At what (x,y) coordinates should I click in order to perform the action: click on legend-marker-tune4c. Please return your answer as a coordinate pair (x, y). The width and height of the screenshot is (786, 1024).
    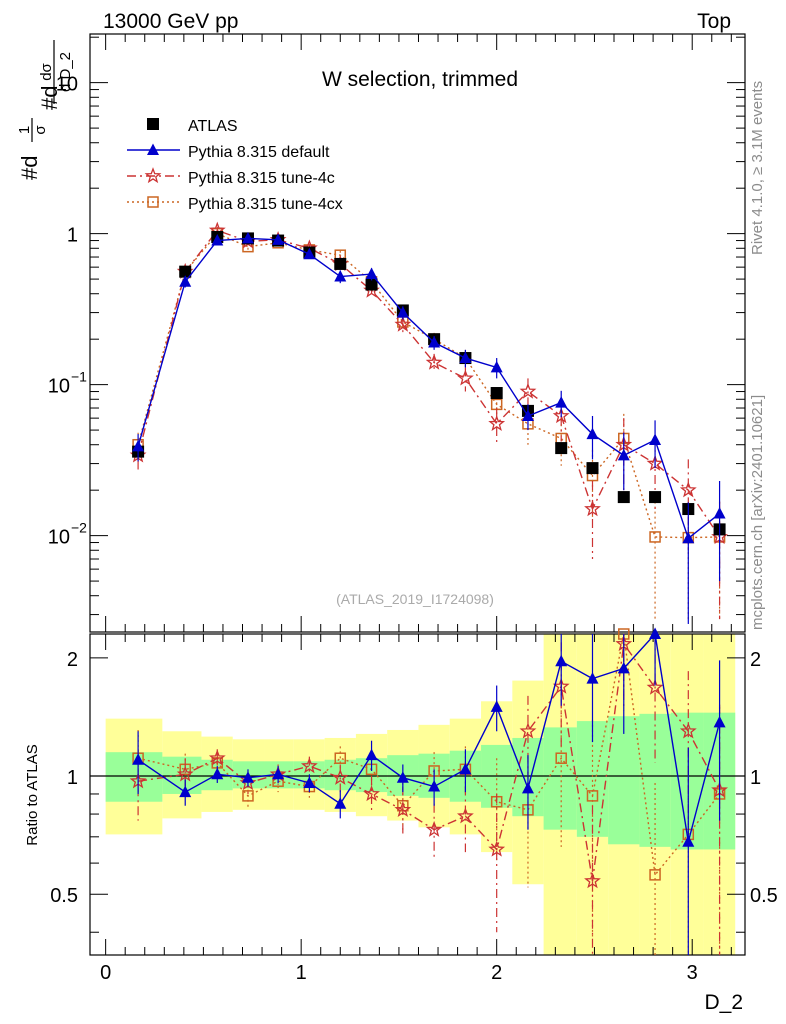
    Looking at the image, I should click on (153, 175).